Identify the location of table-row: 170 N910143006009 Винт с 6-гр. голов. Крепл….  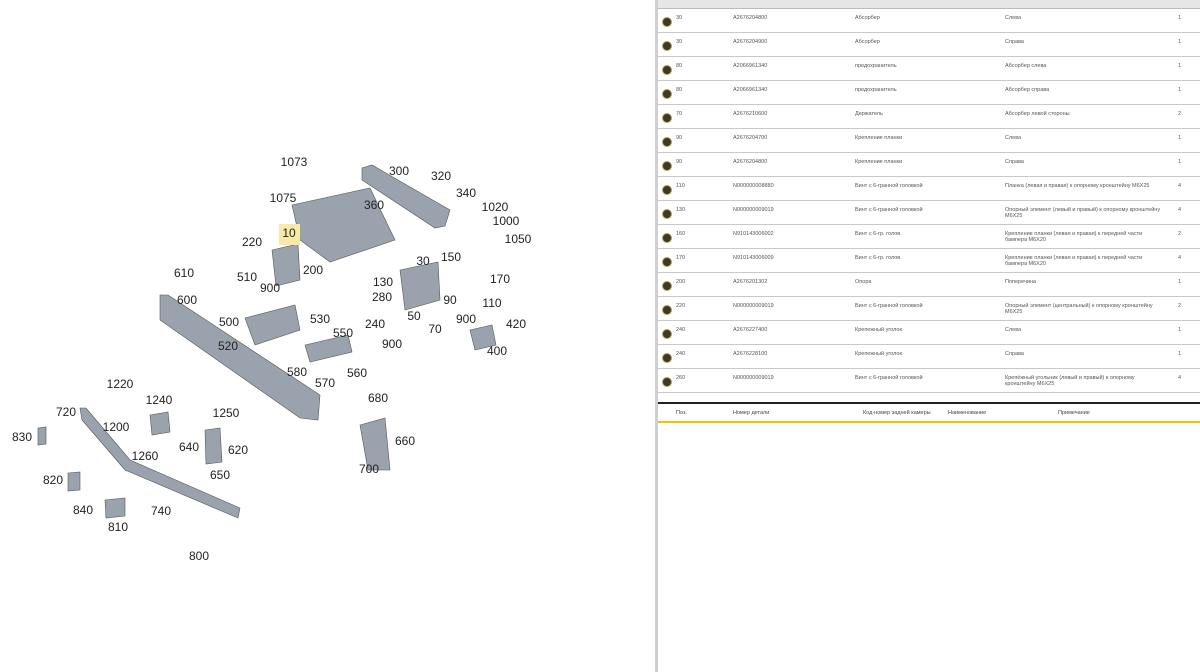
(929, 261).